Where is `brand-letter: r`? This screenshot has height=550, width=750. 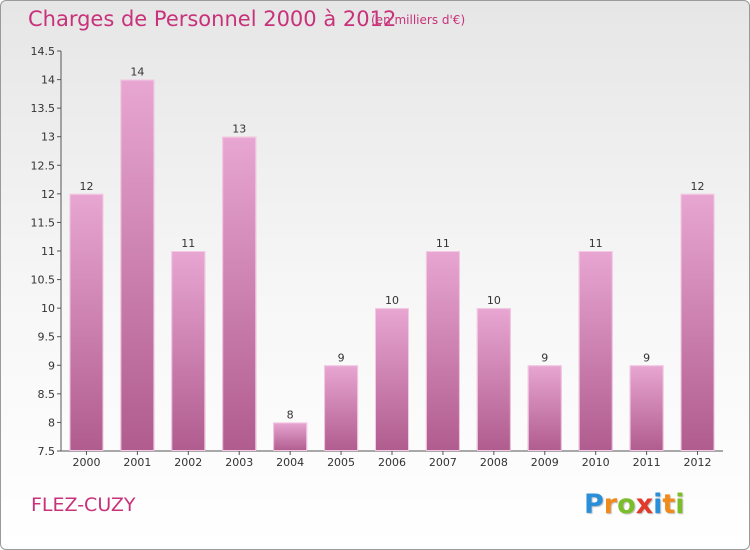 brand-letter: r is located at coordinates (610, 504).